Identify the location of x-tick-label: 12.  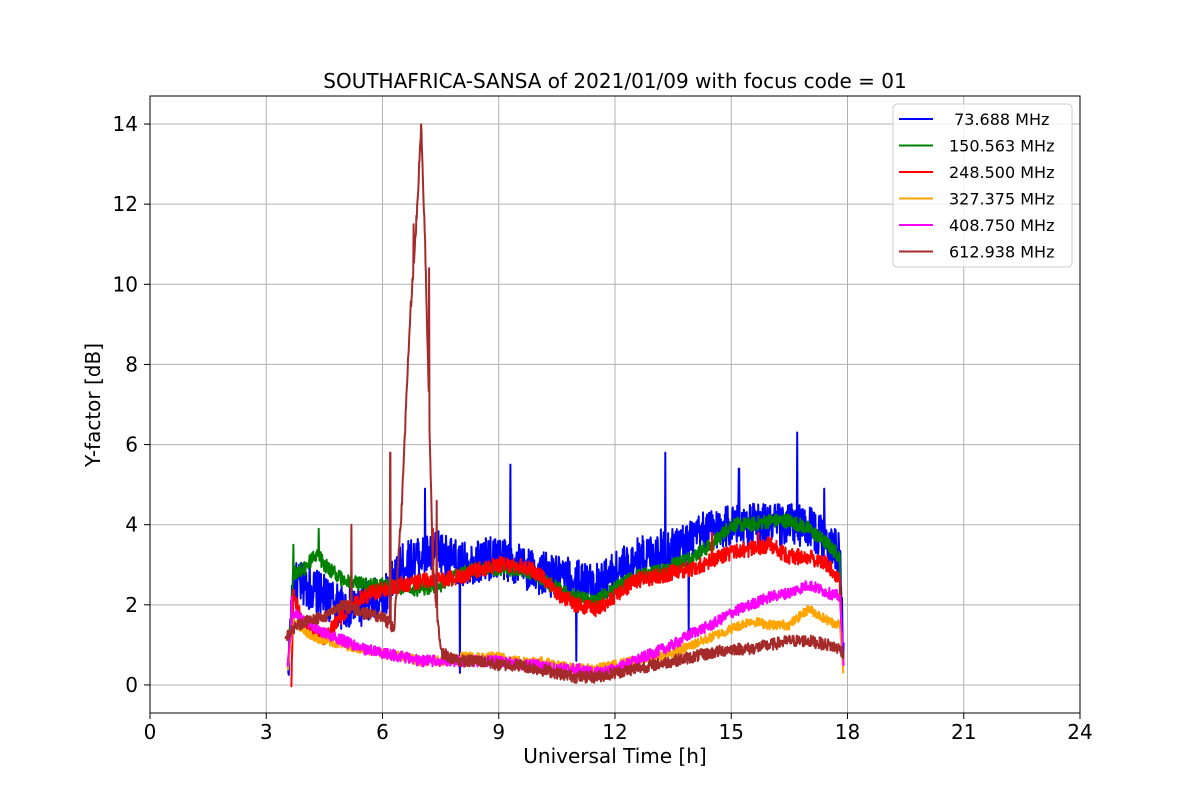
(614, 732).